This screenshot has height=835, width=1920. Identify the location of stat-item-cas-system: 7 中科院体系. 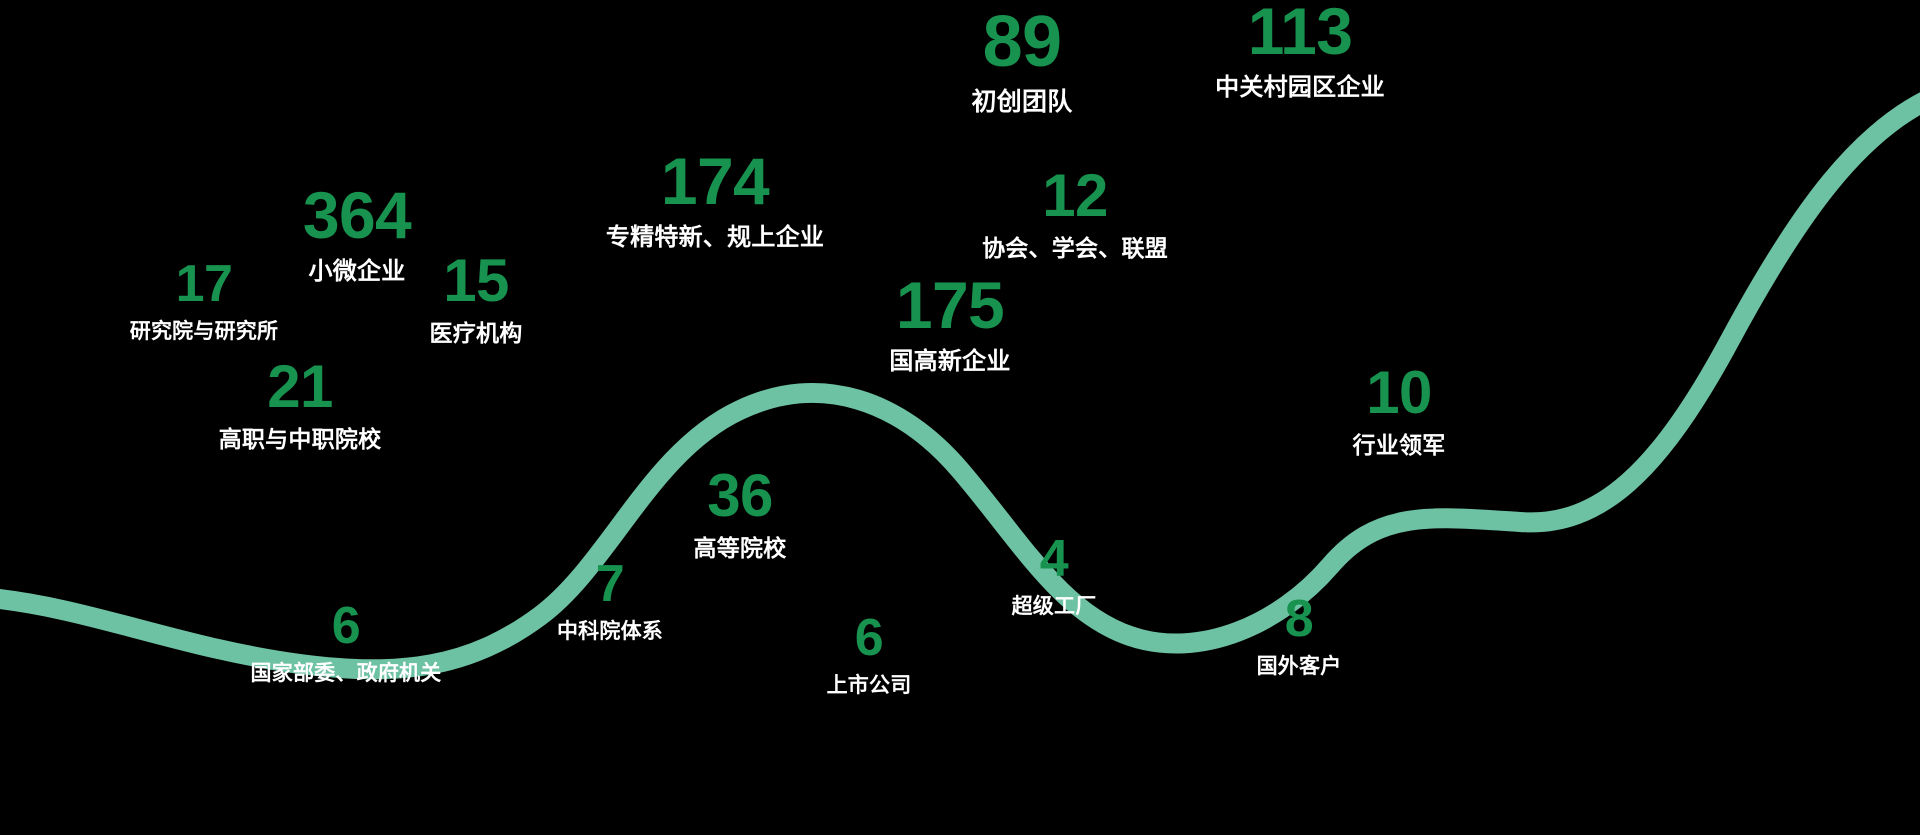
(610, 599).